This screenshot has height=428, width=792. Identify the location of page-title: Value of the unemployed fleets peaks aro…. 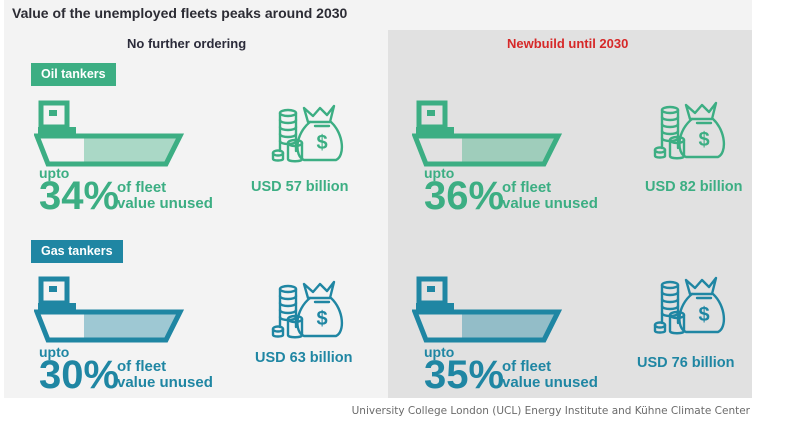
(180, 13).